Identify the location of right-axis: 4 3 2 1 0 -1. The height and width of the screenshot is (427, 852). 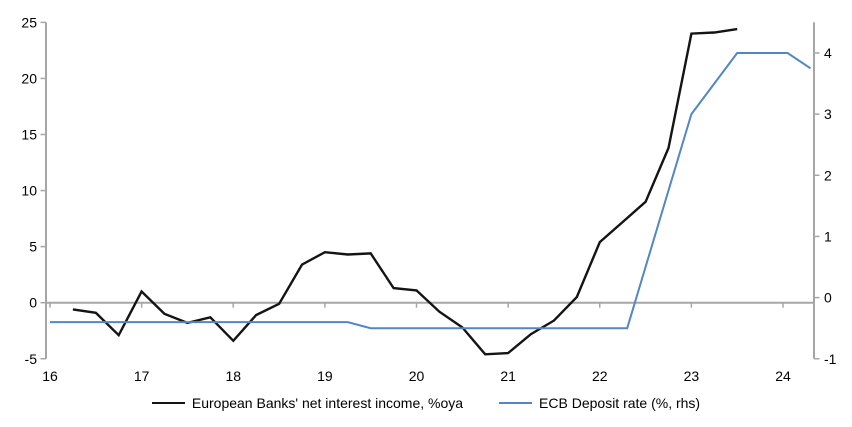
(825, 194).